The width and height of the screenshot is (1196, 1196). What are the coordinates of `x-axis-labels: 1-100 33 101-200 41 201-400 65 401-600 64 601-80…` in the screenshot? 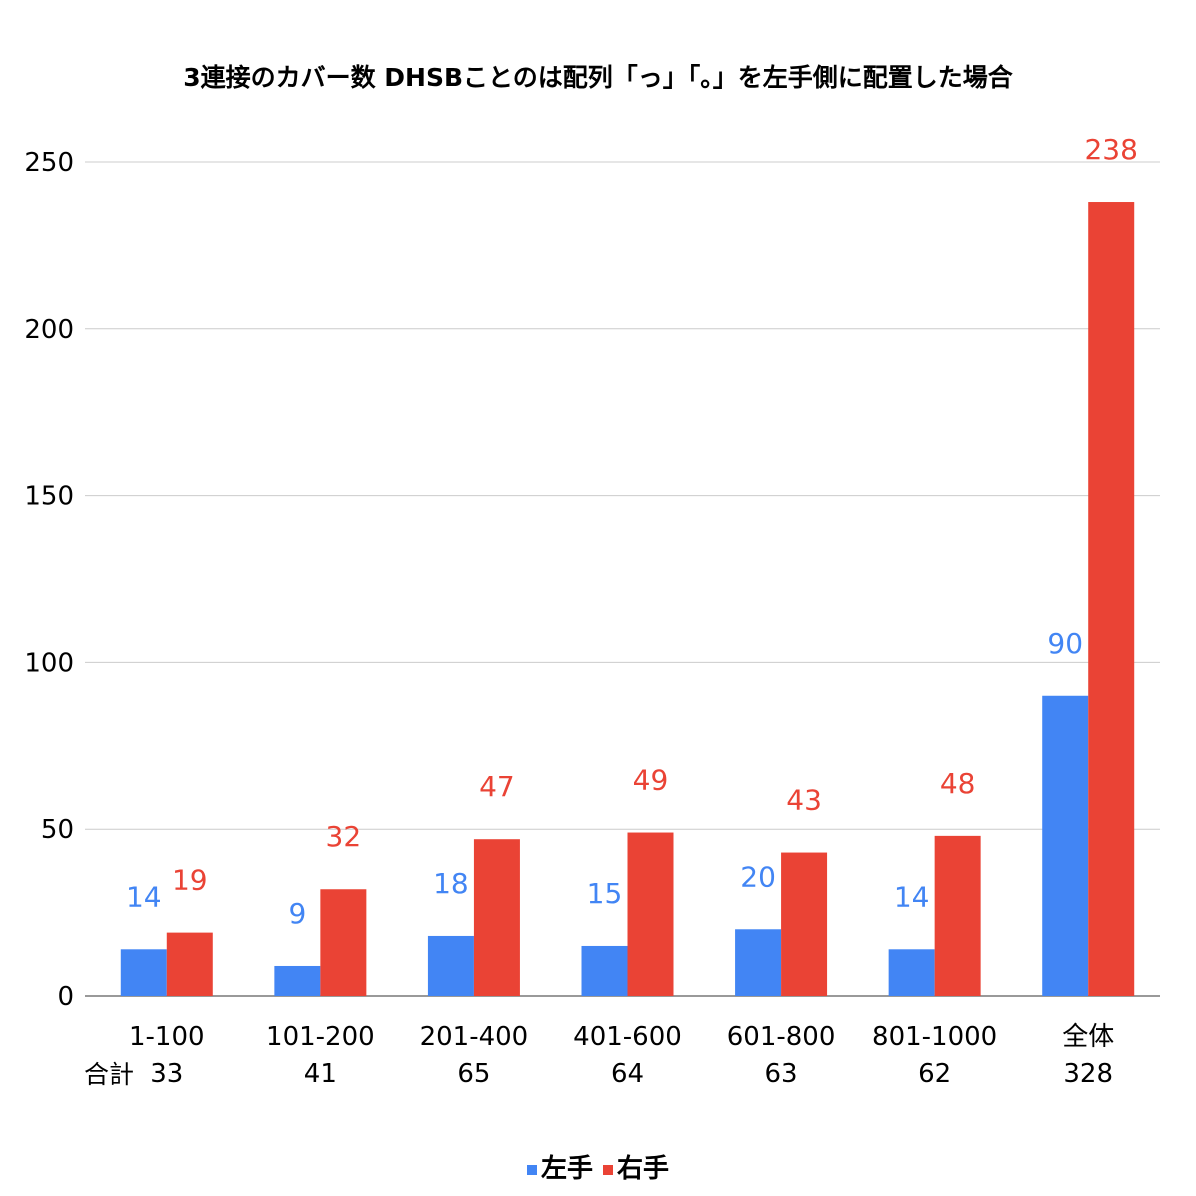 It's located at (621, 1055).